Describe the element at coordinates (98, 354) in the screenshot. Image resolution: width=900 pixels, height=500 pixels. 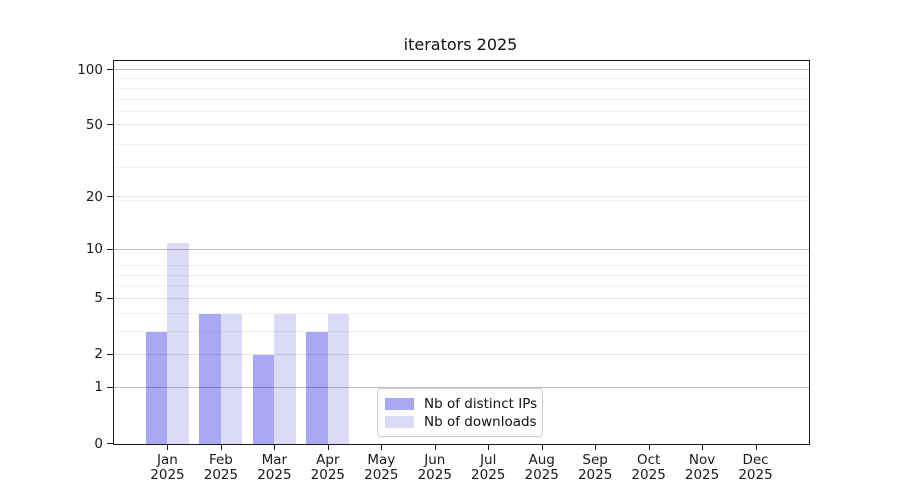
I see `y-tick-label: 2` at that location.